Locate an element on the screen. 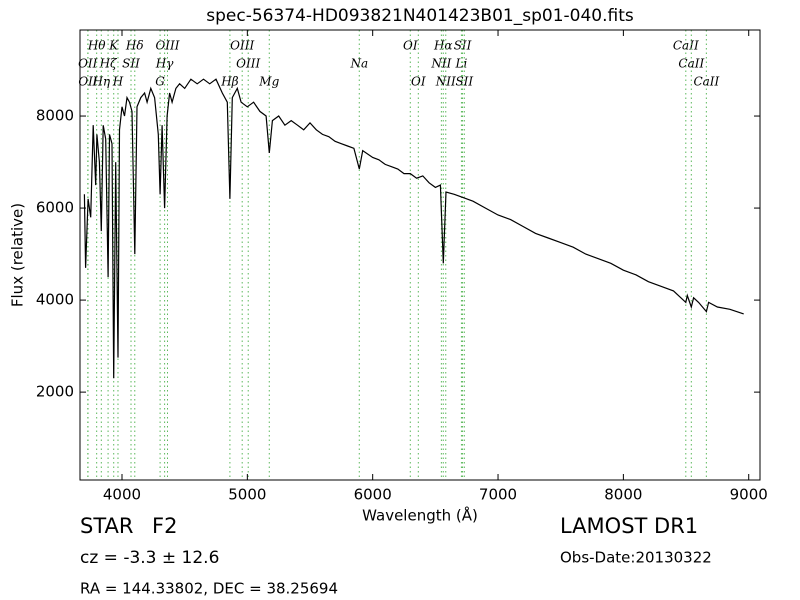  obs-date: Obs-Date:20130322 is located at coordinates (636, 558).